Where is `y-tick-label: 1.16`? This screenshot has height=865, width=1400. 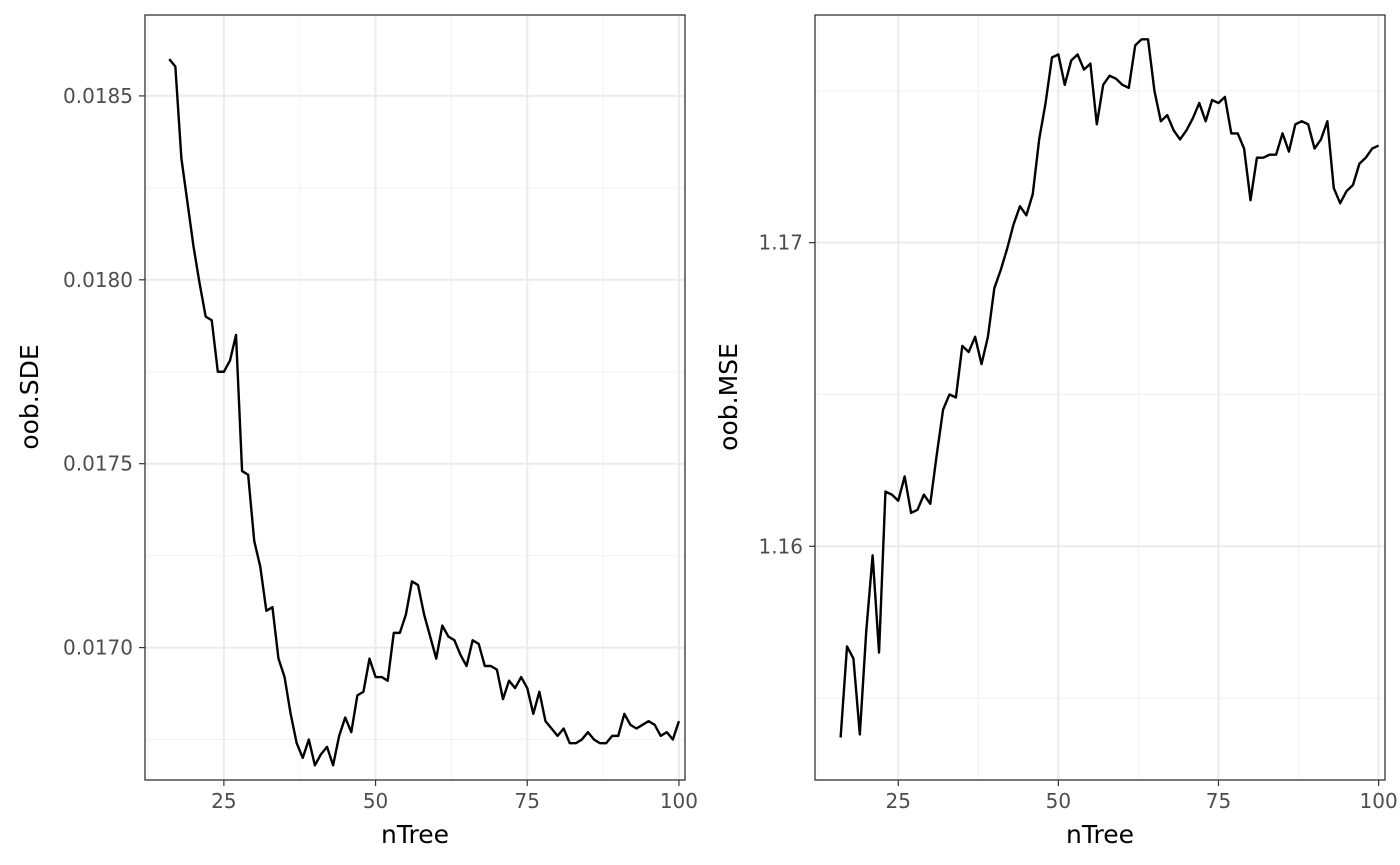
y-tick-label: 1.16 is located at coordinates (780, 546).